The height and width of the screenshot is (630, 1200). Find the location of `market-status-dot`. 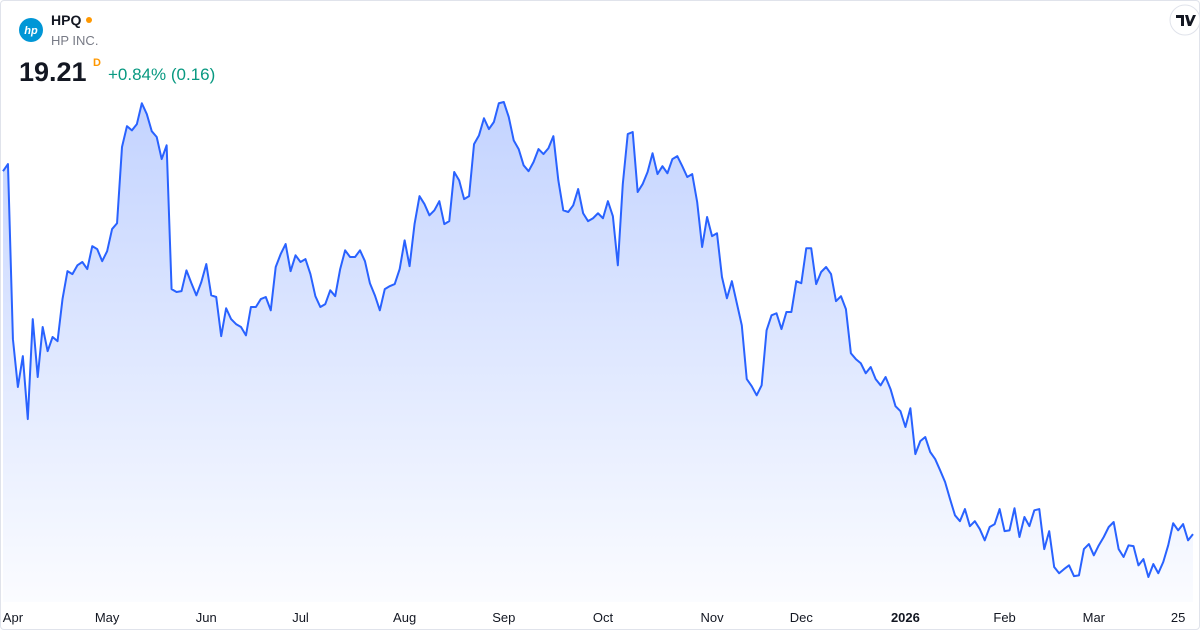

market-status-dot is located at coordinates (89, 20).